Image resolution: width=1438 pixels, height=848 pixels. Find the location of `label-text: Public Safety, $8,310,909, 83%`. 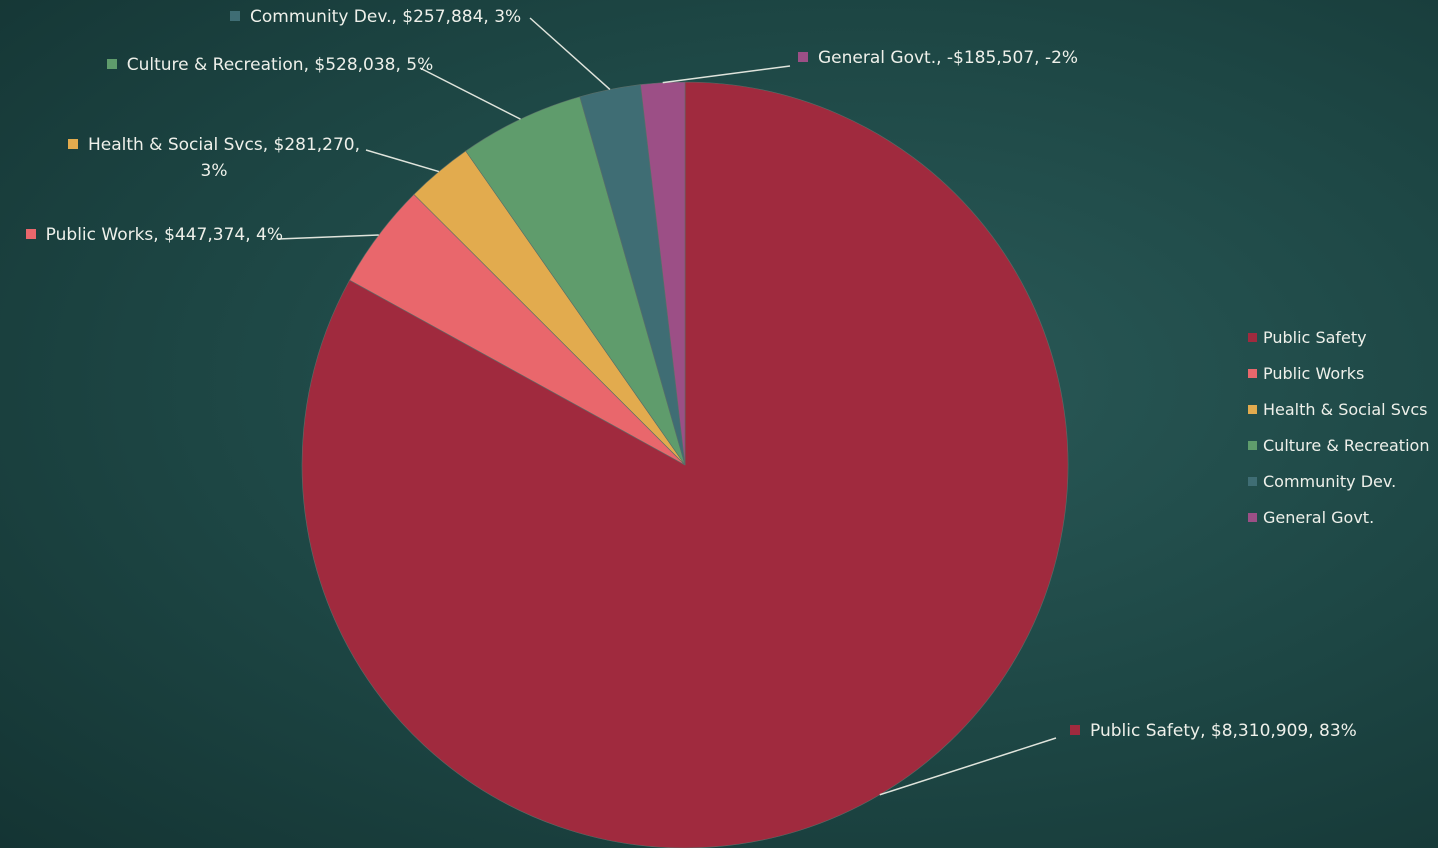

label-text: Public Safety, $8,310,909, 83% is located at coordinates (1223, 731).